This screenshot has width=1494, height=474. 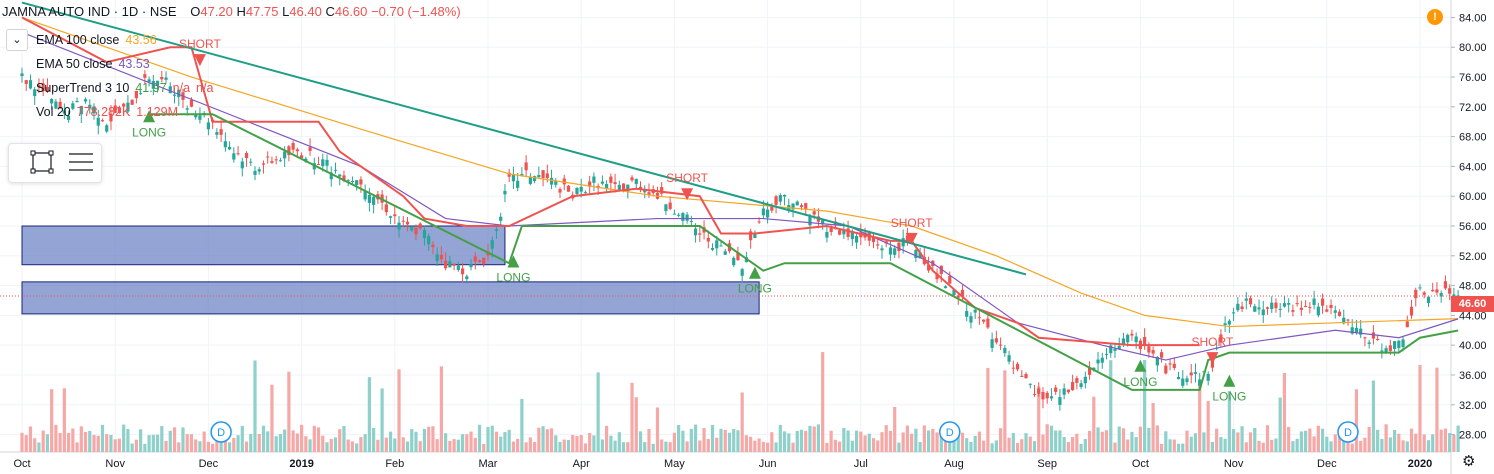 What do you see at coordinates (861, 464) in the screenshot?
I see `x-tick-label: Jul` at bounding box center [861, 464].